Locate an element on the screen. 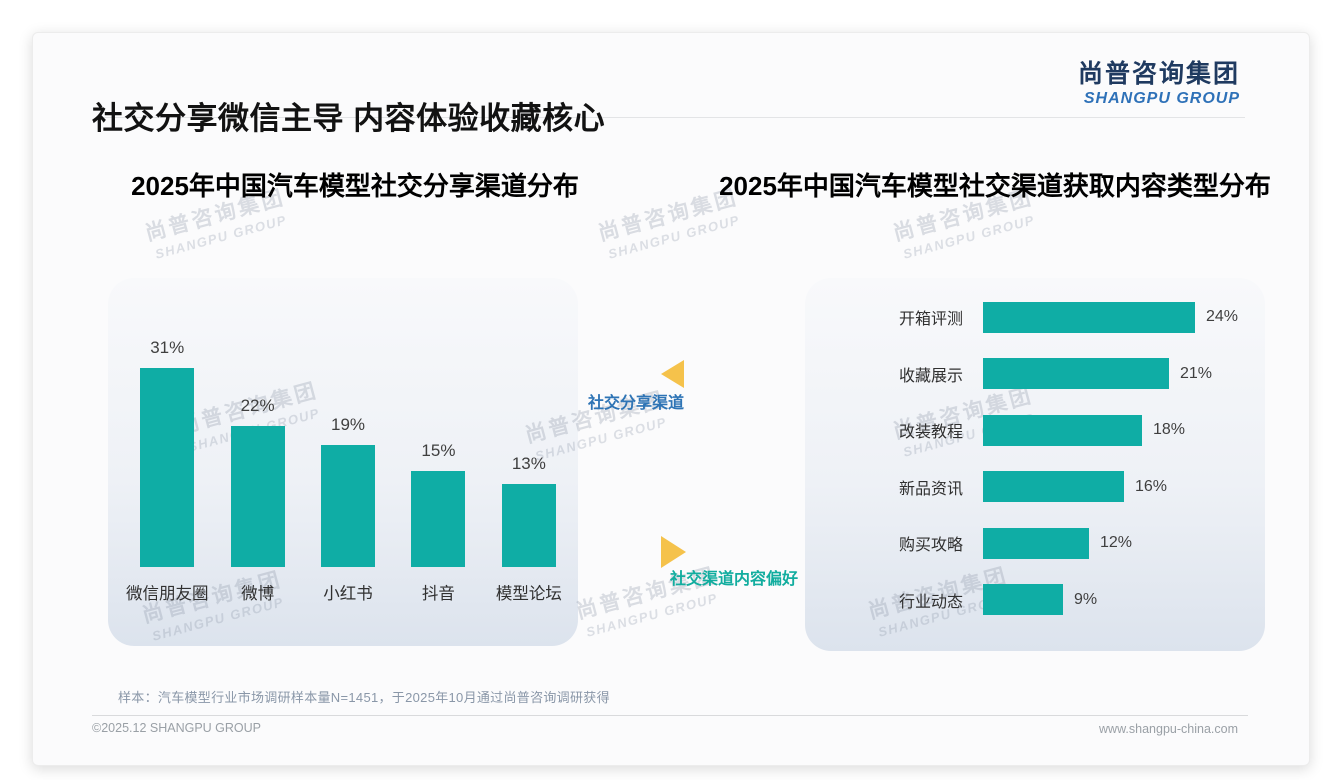 Image resolution: width=1340 pixels, height=780 pixels. category-label: 抖音 is located at coordinates (438, 594).